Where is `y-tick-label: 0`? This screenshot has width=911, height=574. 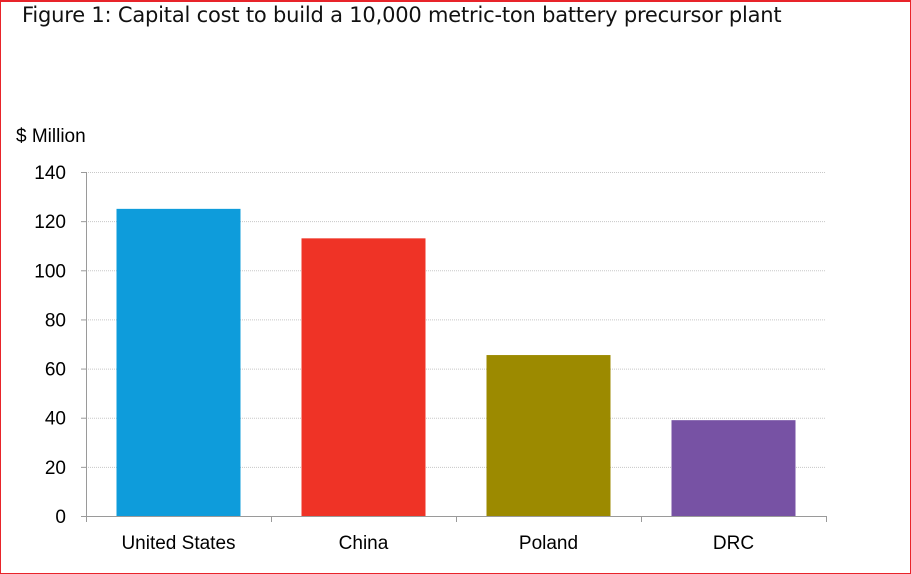 y-tick-label: 0 is located at coordinates (60, 517).